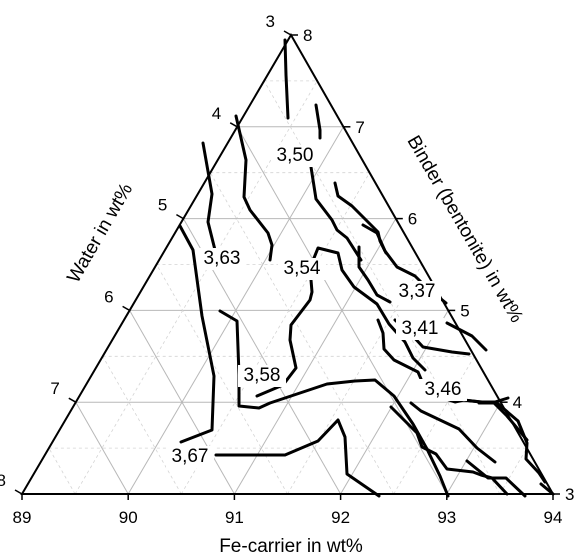  Describe the element at coordinates (553, 517) in the screenshot. I see `bottom-tick-label: 94` at that location.